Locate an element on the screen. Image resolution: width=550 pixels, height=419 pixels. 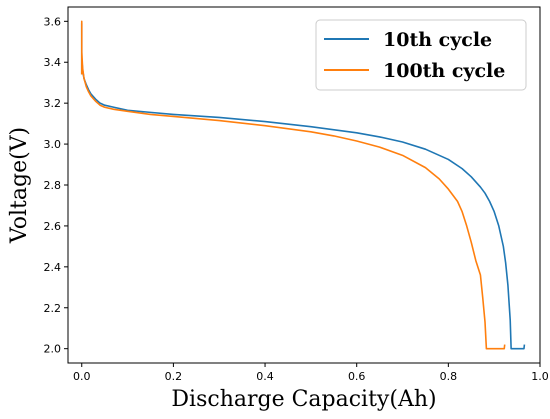
legend-label-100th-cycle: 100th cycle is located at coordinates (444, 71).